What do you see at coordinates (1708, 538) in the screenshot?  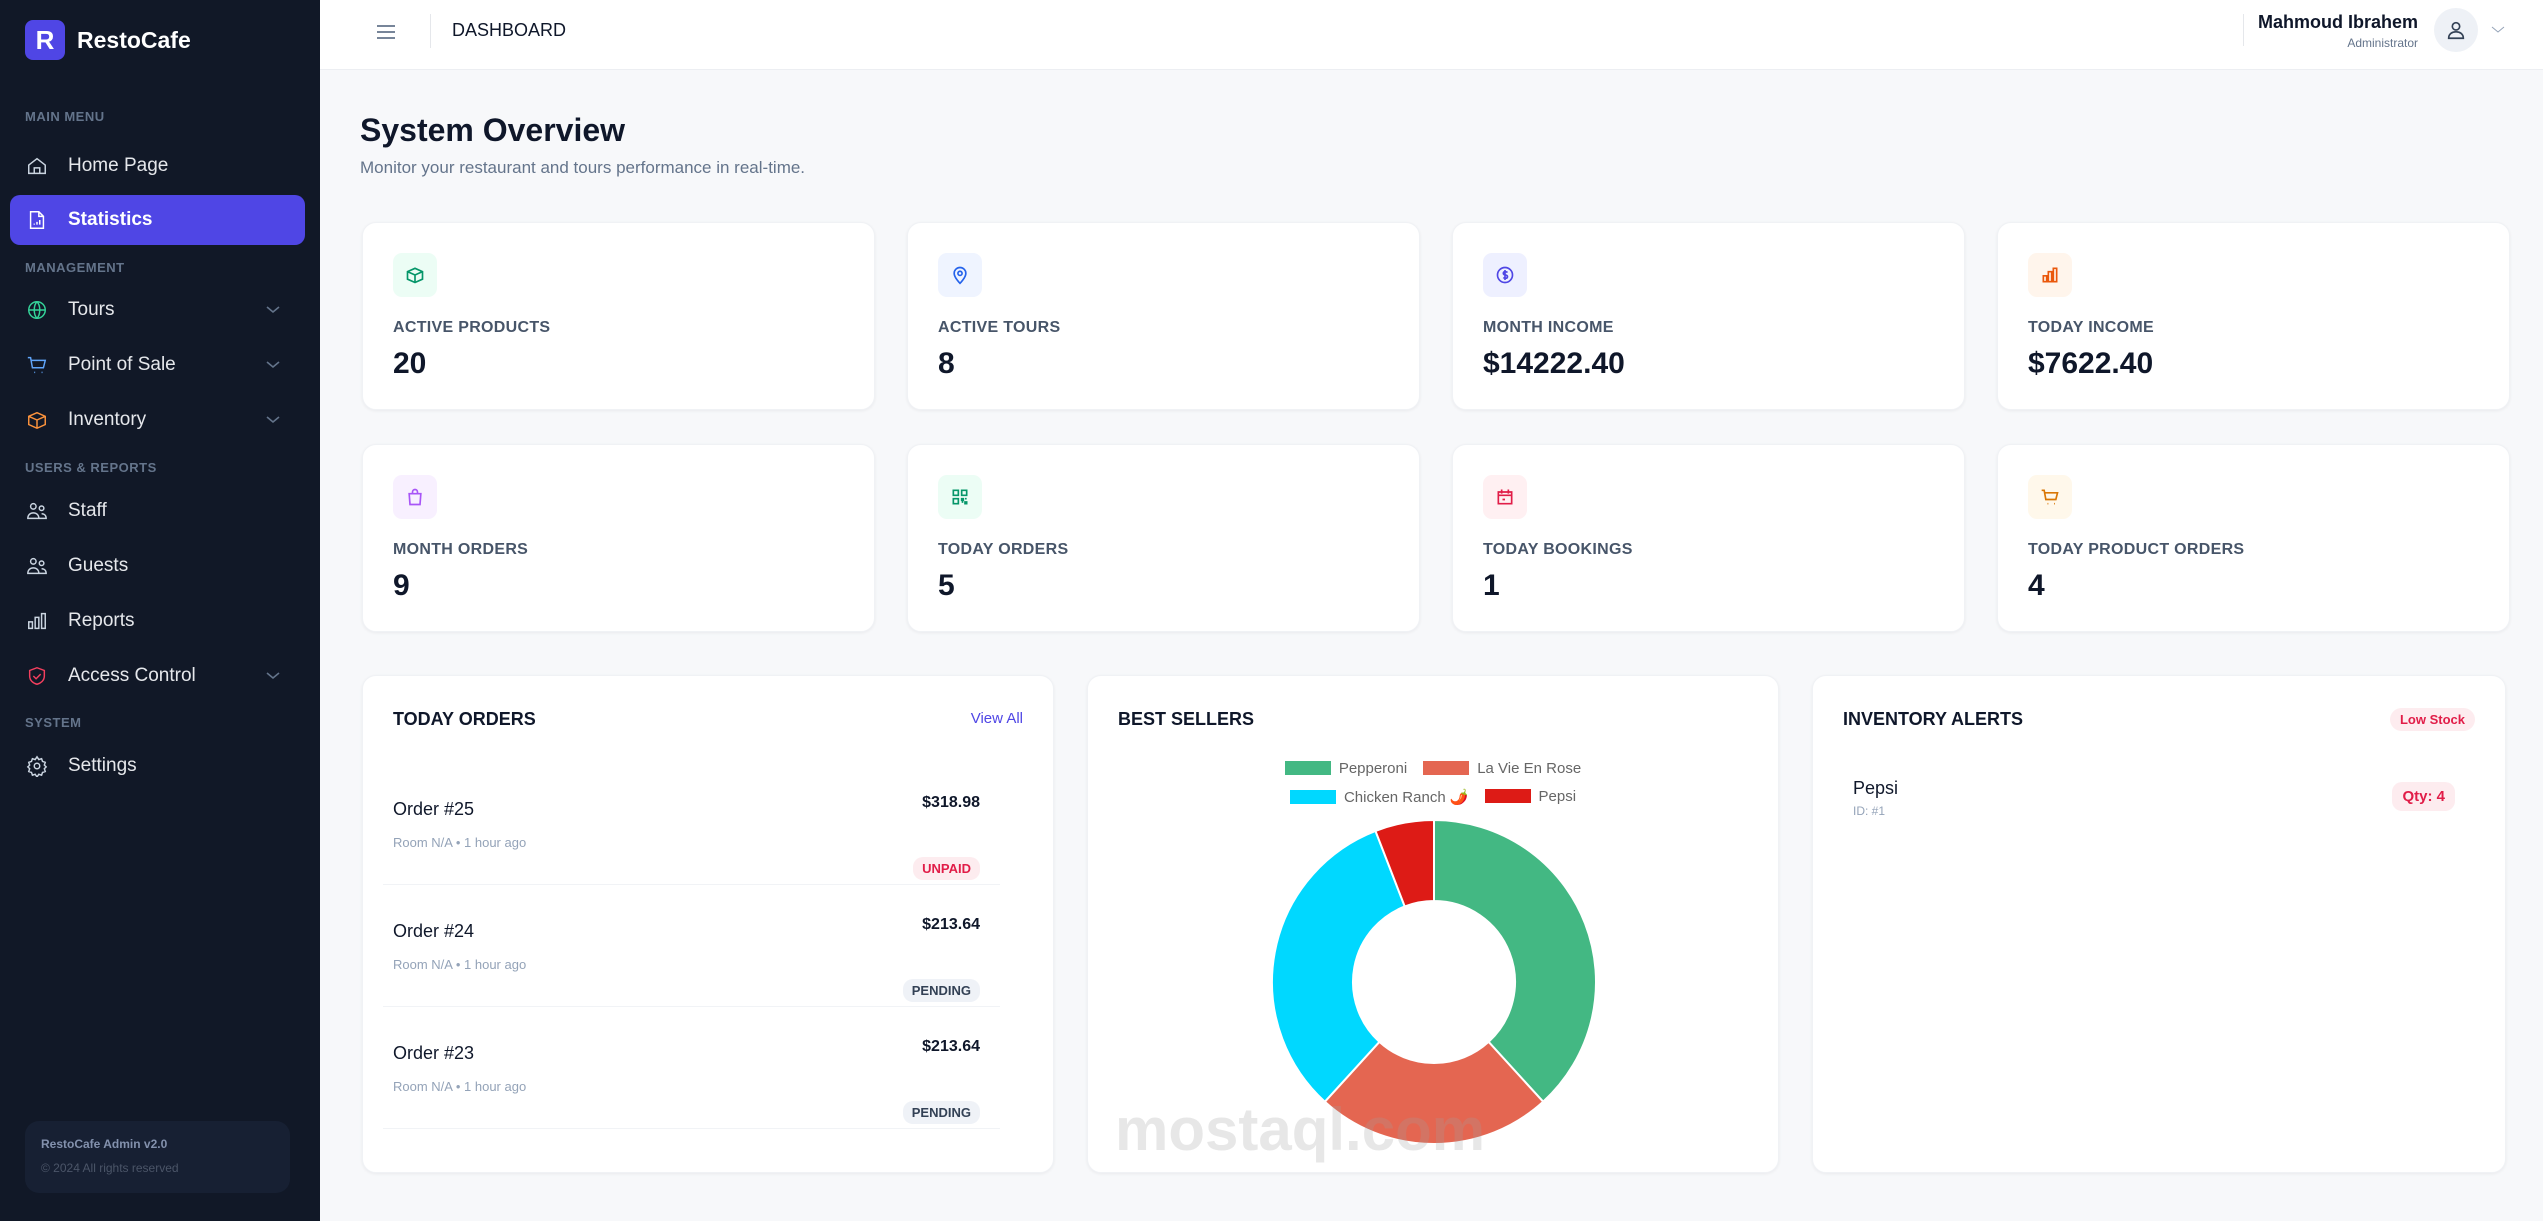 I see `stat-card-today-bookings: TODAY BOOKINGS 1` at bounding box center [1708, 538].